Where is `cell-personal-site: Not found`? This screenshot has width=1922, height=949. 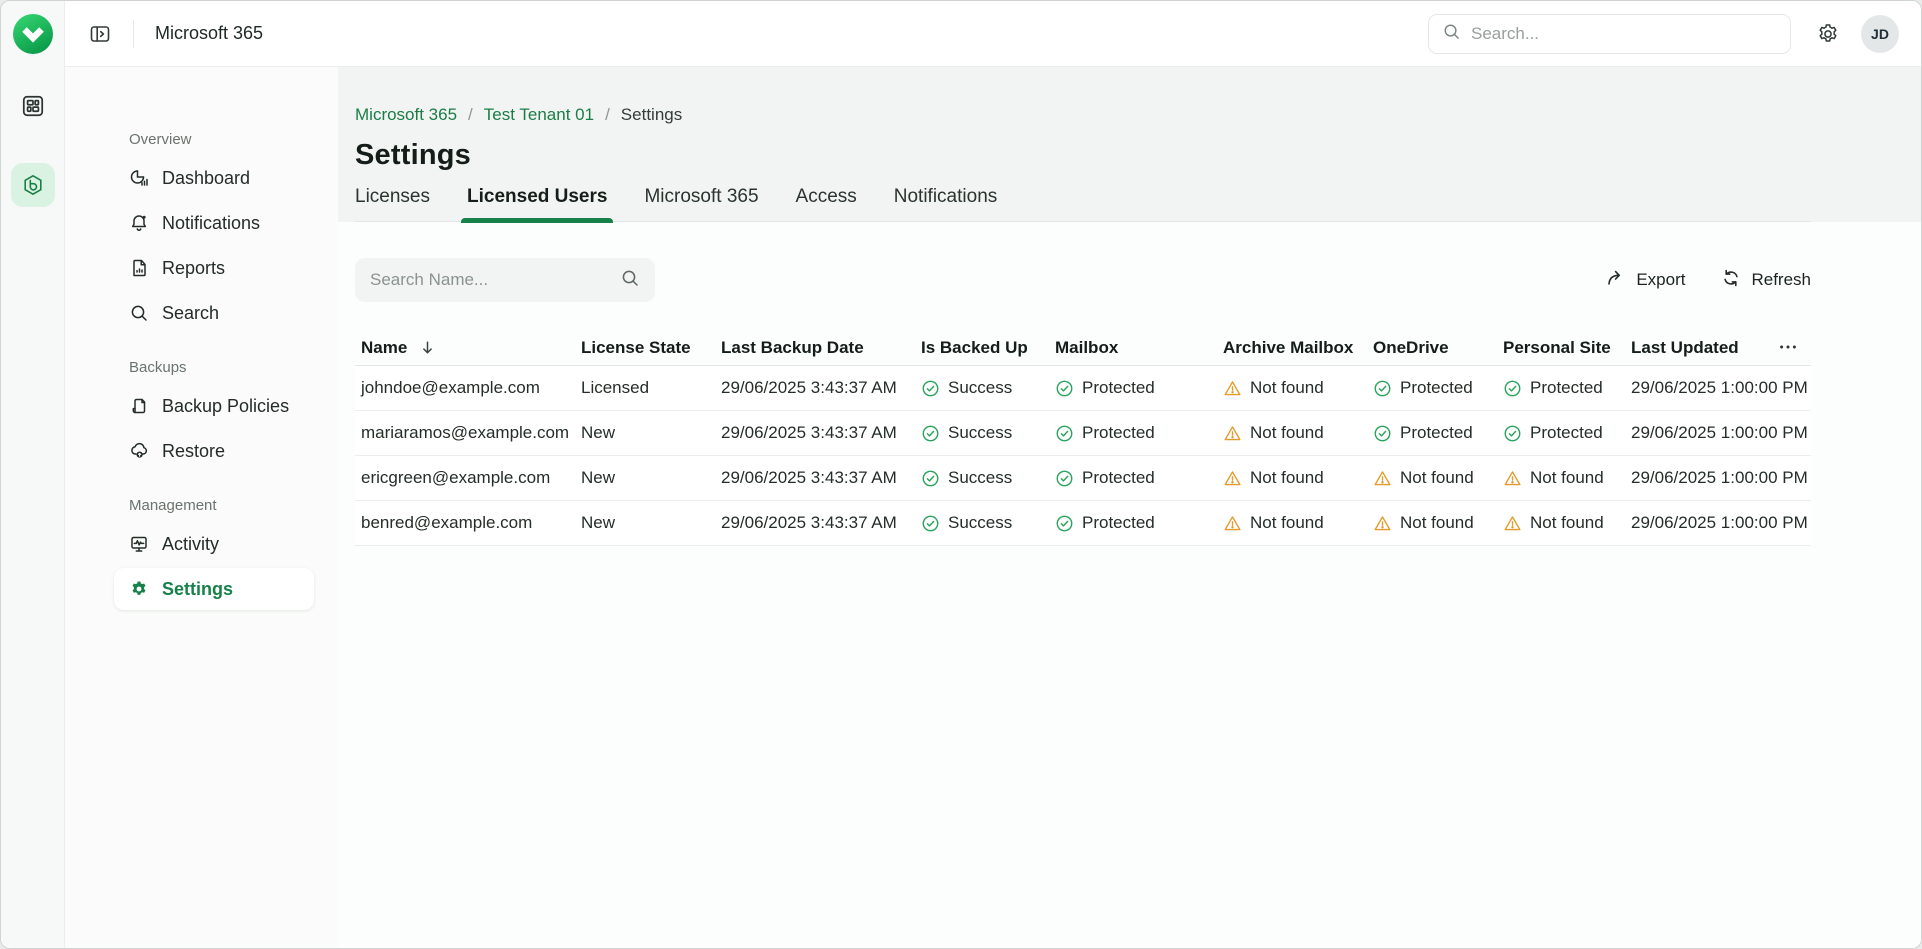 cell-personal-site: Not found is located at coordinates (1561, 523).